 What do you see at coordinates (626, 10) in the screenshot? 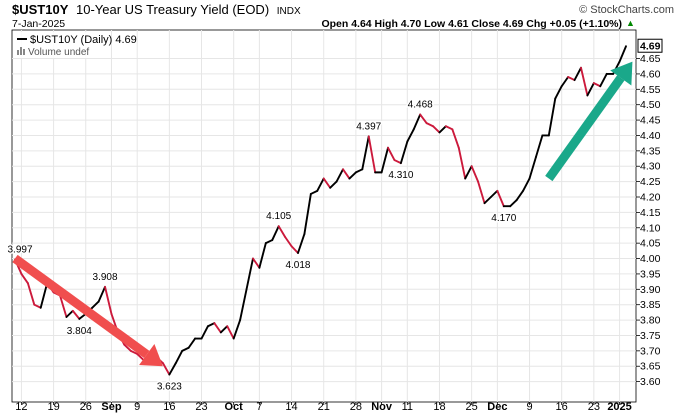
I see `watermark: © StockCharts.com` at bounding box center [626, 10].